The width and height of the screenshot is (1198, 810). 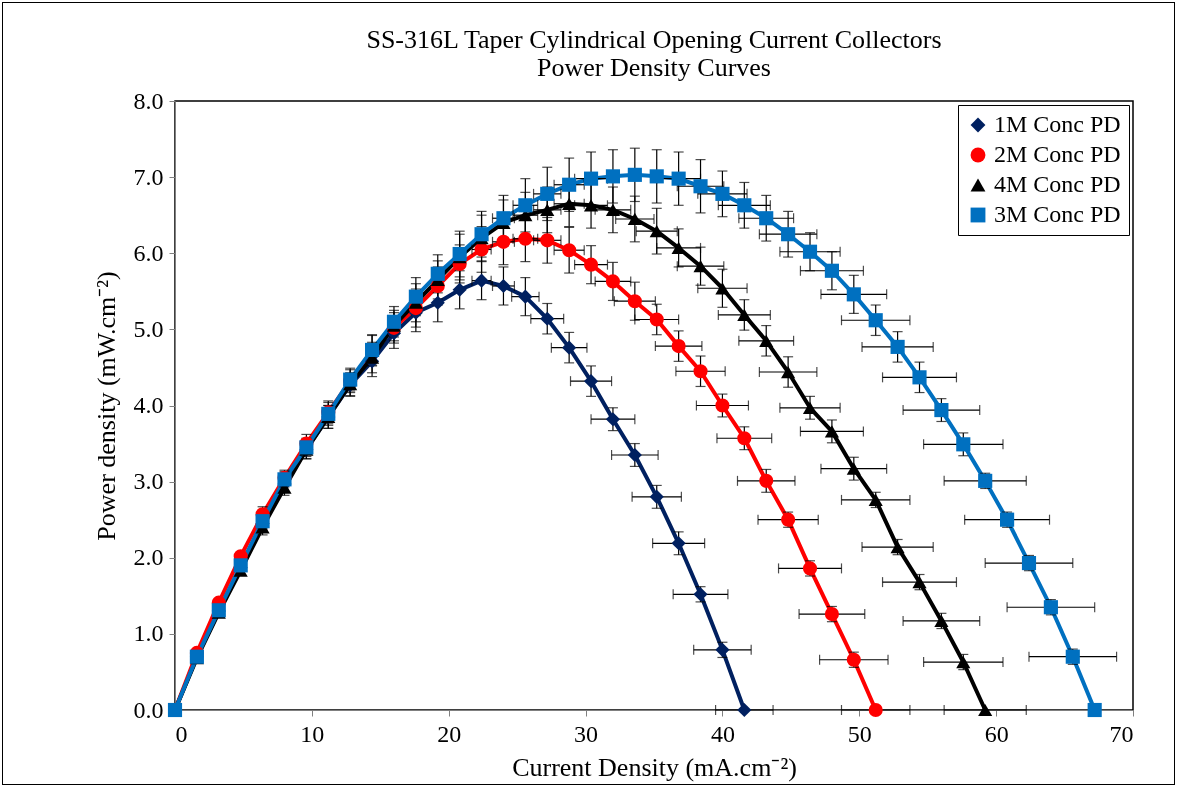 What do you see at coordinates (148, 252) in the screenshot?
I see `y-tick-label: 6.0` at bounding box center [148, 252].